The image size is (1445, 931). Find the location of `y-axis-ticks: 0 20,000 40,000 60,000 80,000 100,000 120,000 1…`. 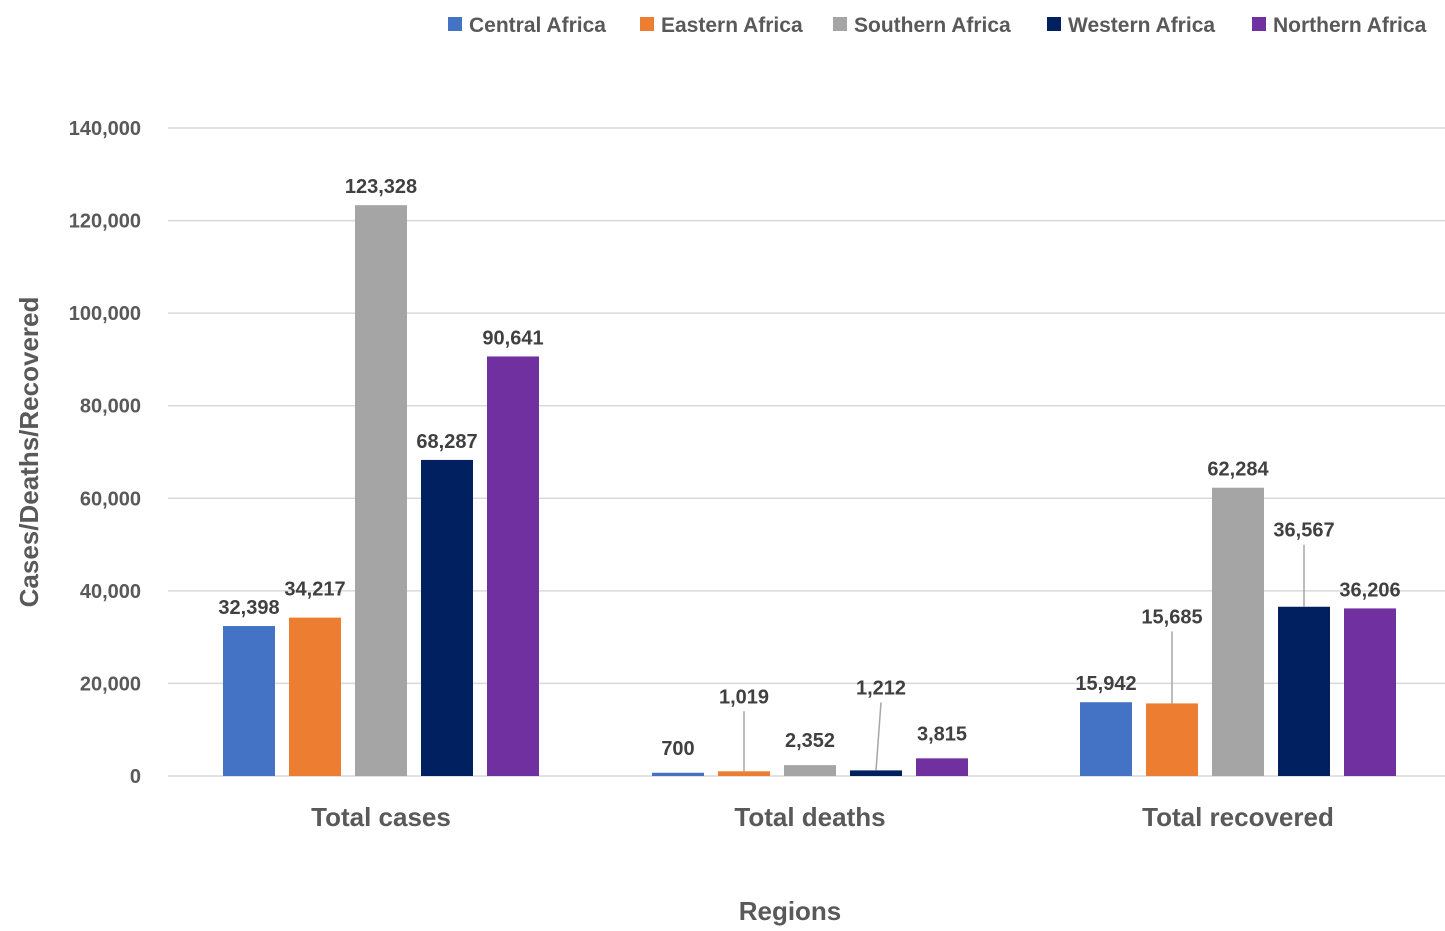

y-axis-ticks: 0 20,000 40,000 60,000 80,000 100,000 120,000 1… is located at coordinates (105, 453).